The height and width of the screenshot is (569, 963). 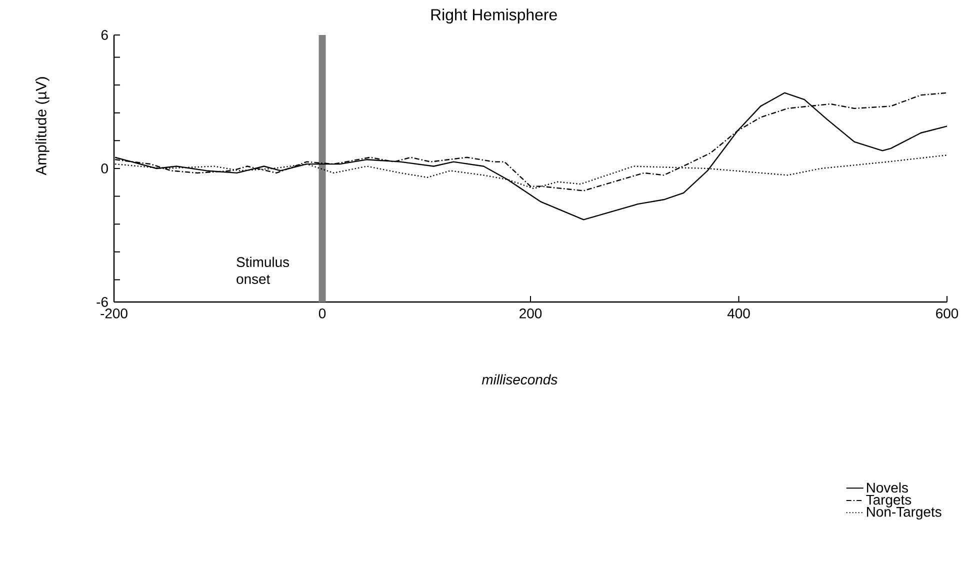 What do you see at coordinates (904, 513) in the screenshot?
I see `legend-label: Non-Targets` at bounding box center [904, 513].